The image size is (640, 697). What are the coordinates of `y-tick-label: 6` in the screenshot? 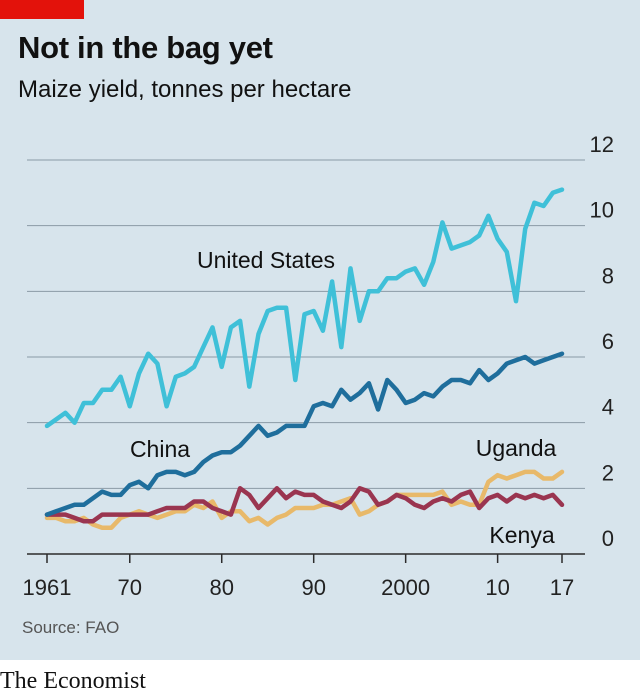 It's located at (608, 341).